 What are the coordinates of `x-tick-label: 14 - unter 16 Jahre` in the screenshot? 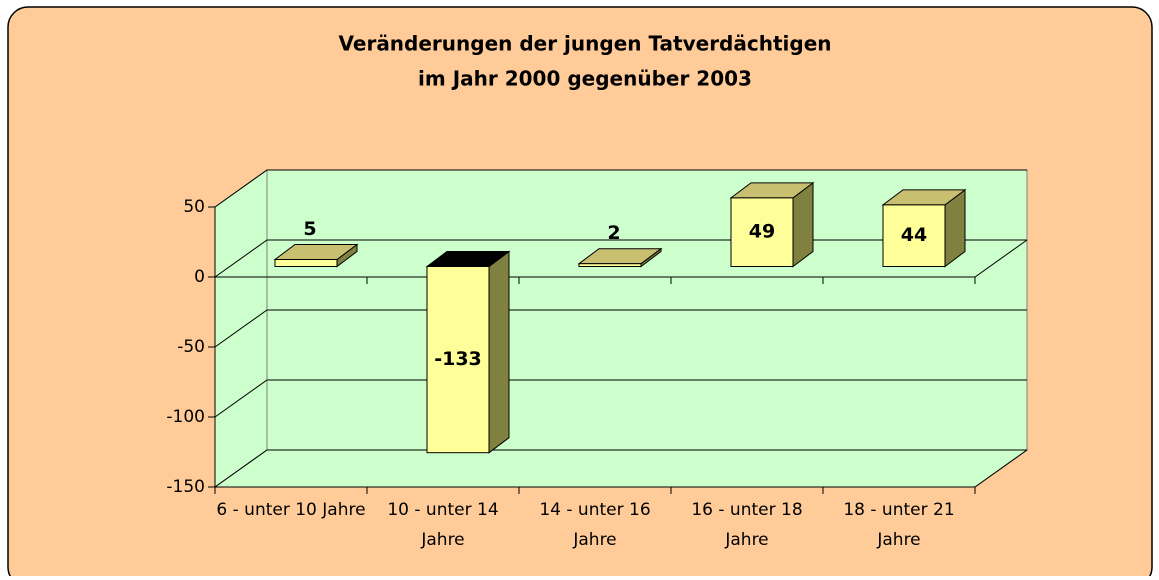 It's located at (595, 525).